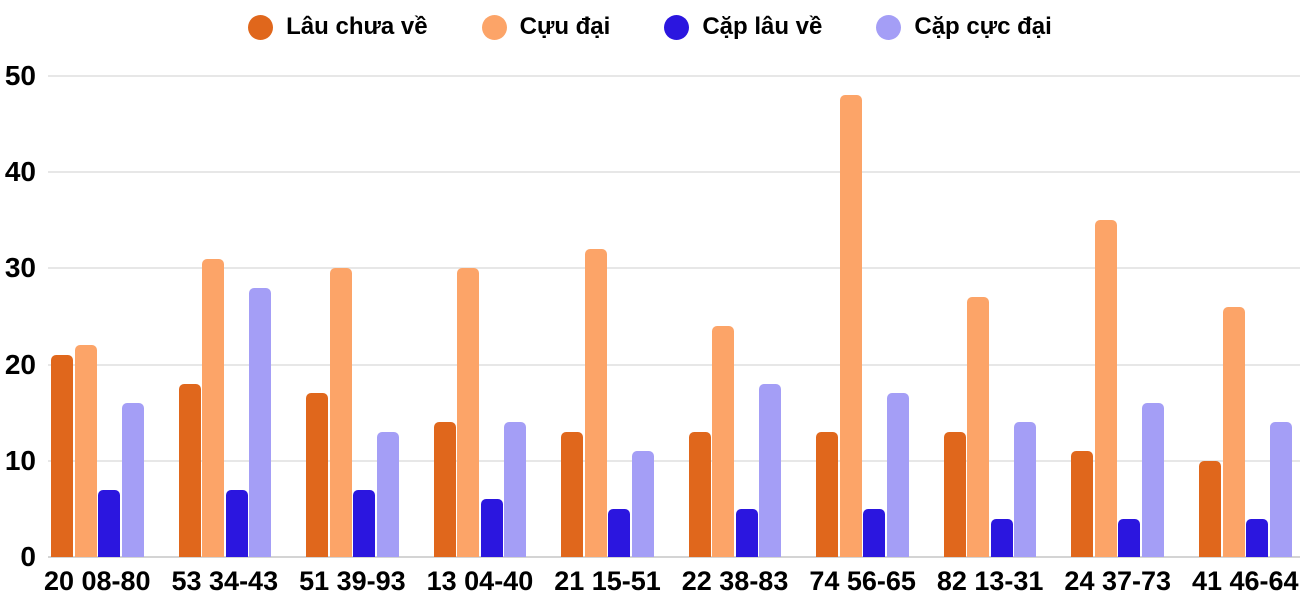  Describe the element at coordinates (762, 26) in the screenshot. I see `legend-label: Cặp lâu về` at that location.